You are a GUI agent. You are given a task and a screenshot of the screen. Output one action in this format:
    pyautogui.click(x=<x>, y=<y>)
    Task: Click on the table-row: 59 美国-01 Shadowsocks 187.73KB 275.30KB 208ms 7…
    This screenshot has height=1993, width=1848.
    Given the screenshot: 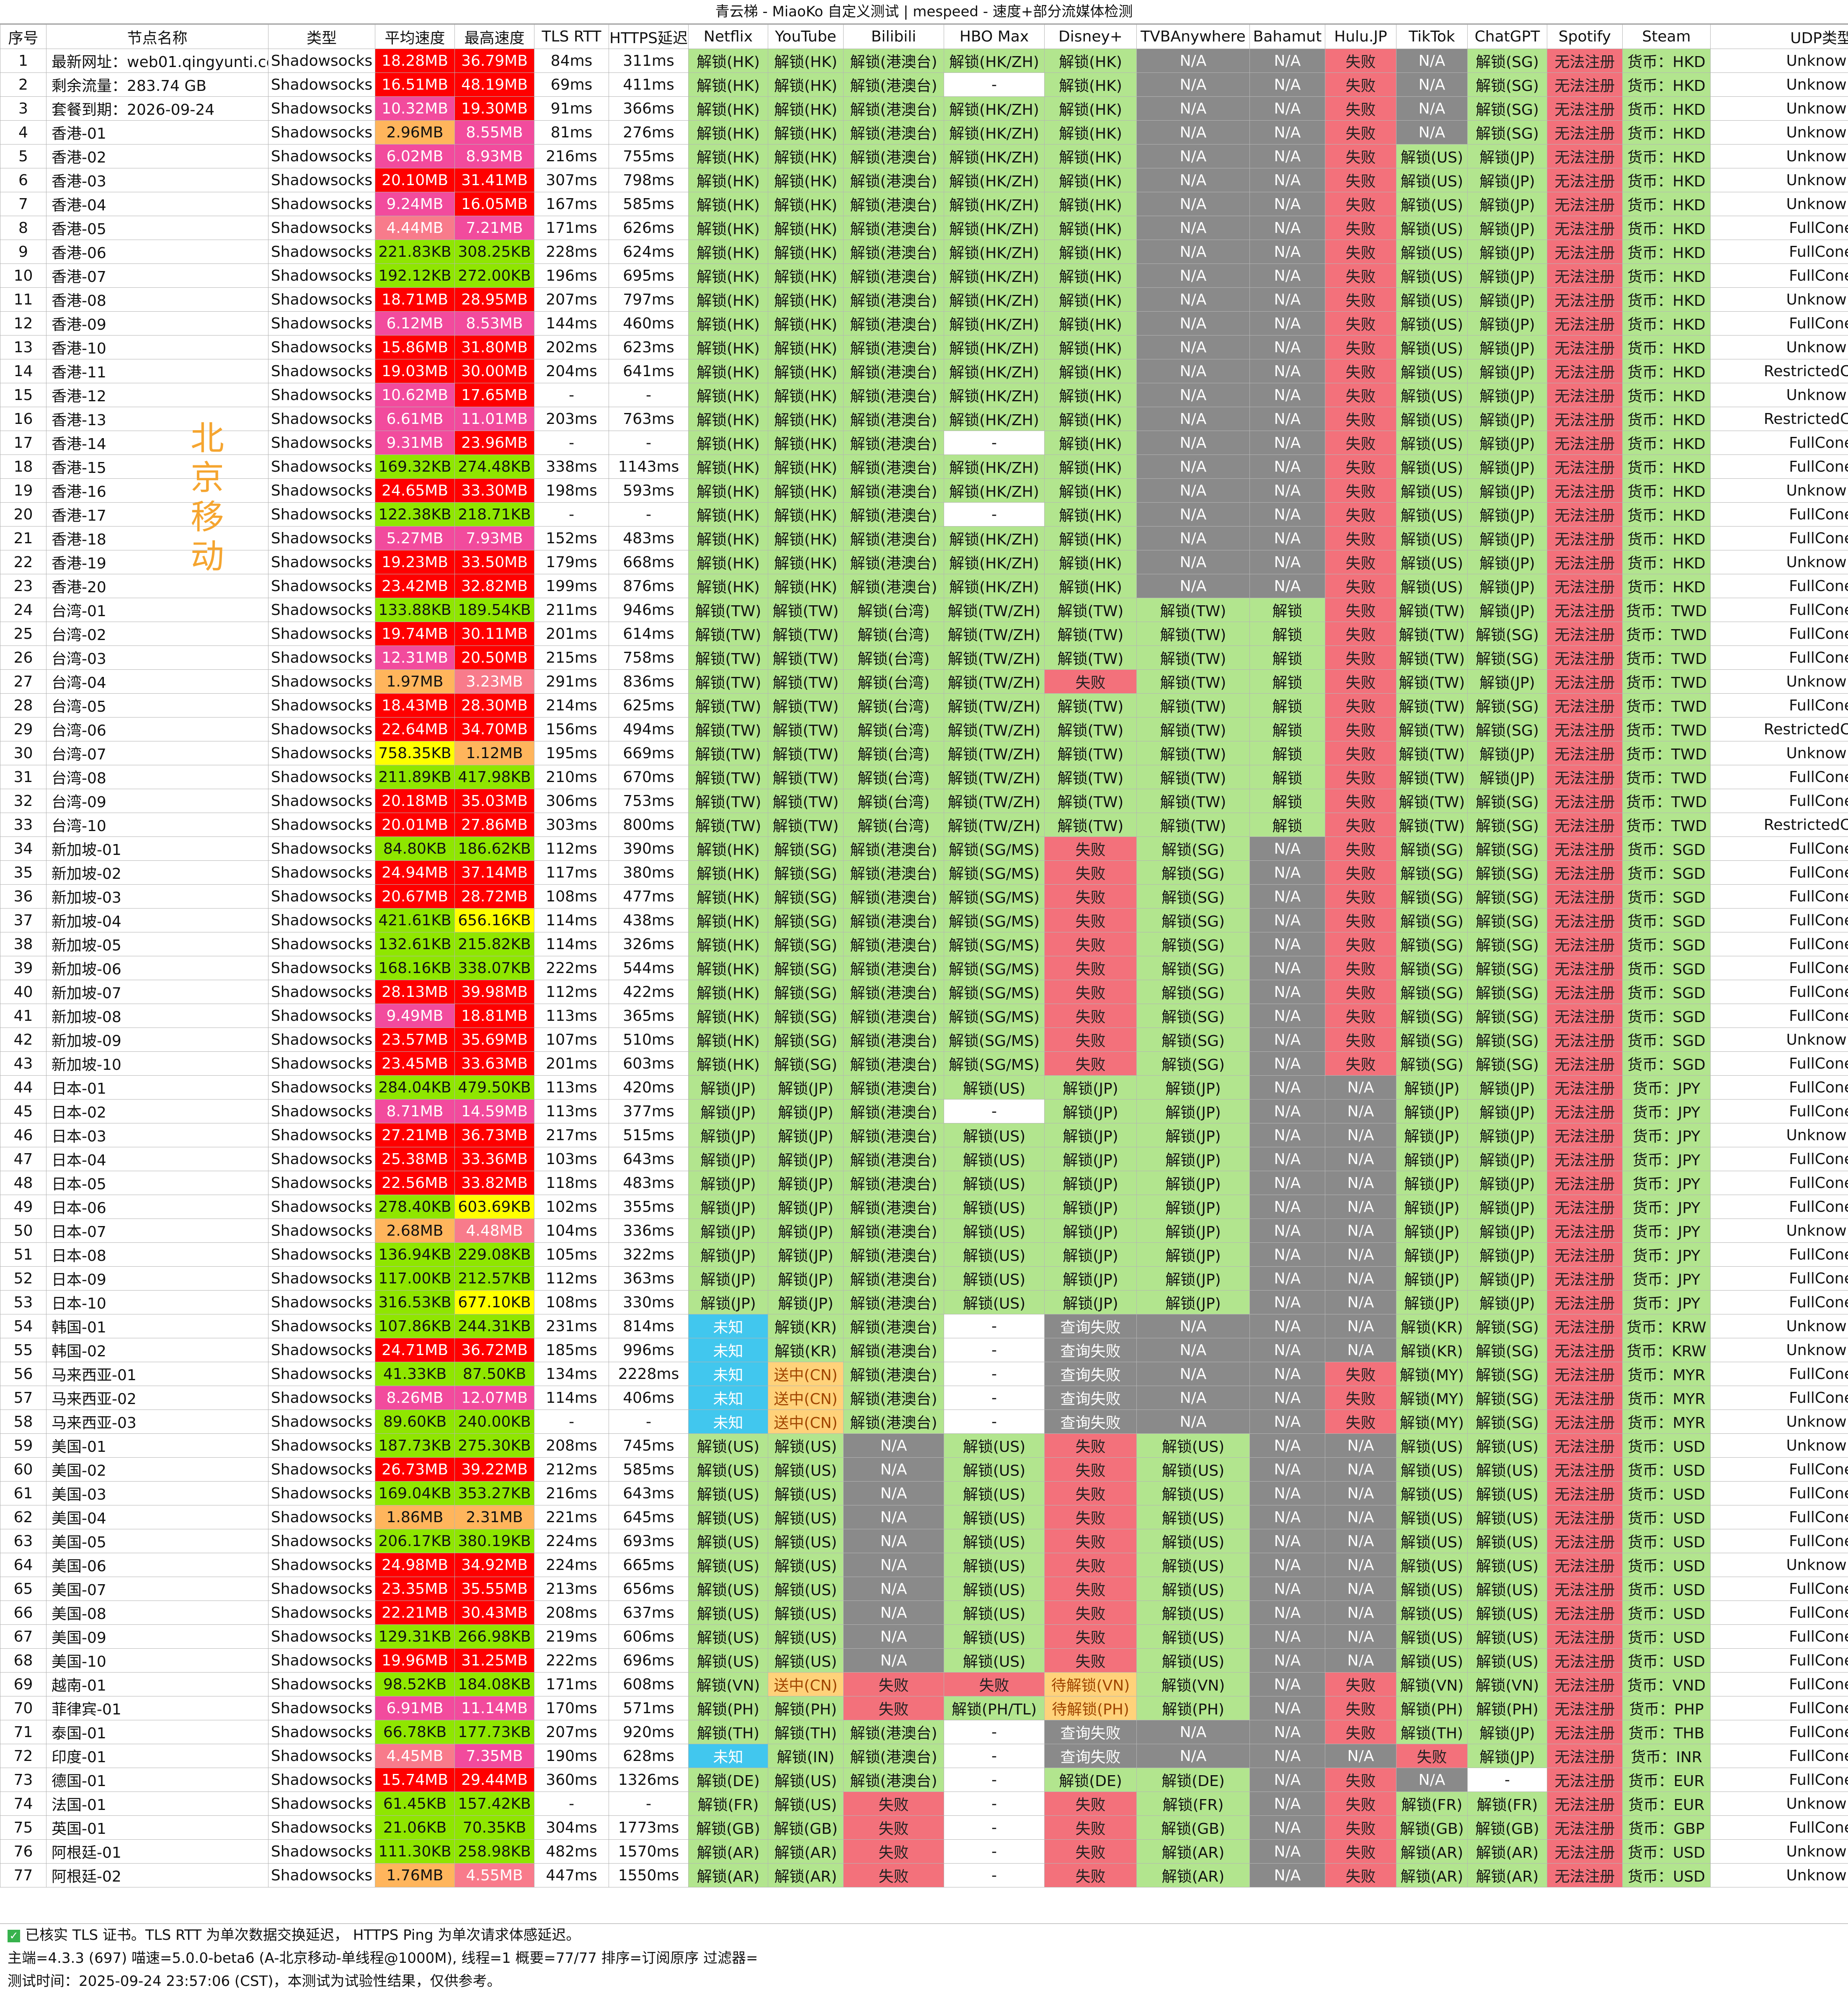 What is the action you would take?
    pyautogui.click(x=924, y=1445)
    